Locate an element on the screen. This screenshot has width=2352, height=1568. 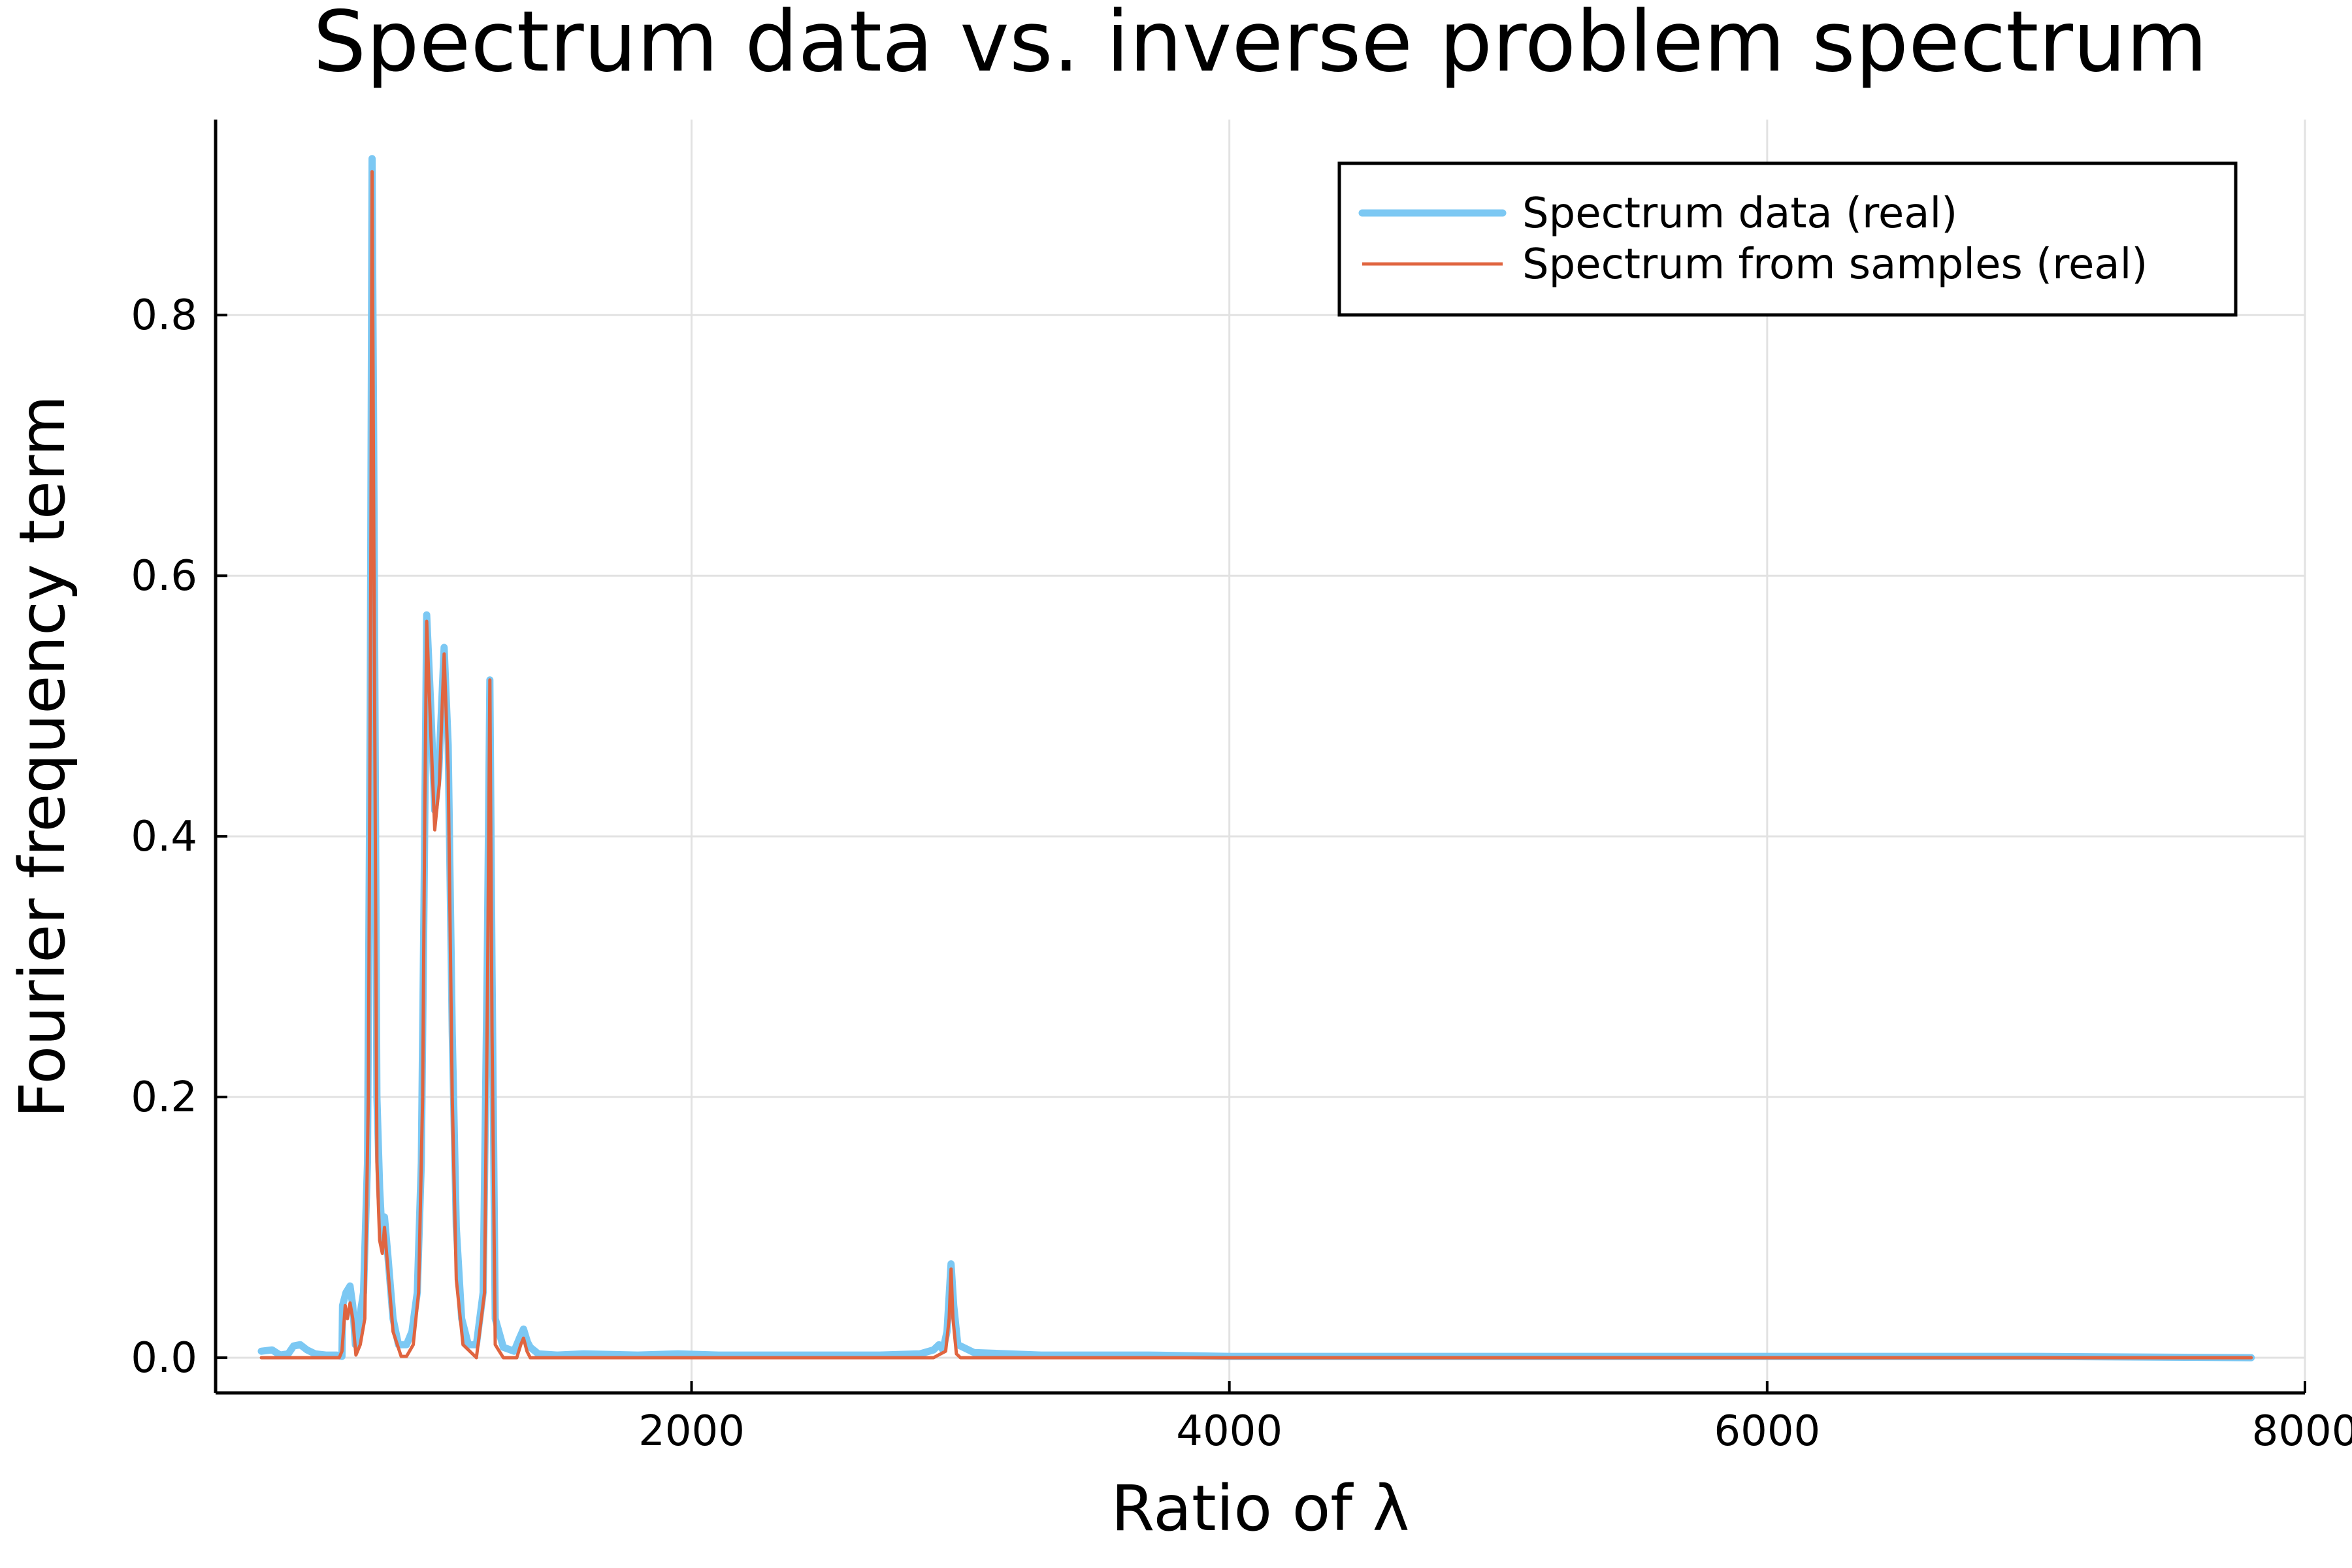
x-tick-label: 2000 is located at coordinates (691, 1431).